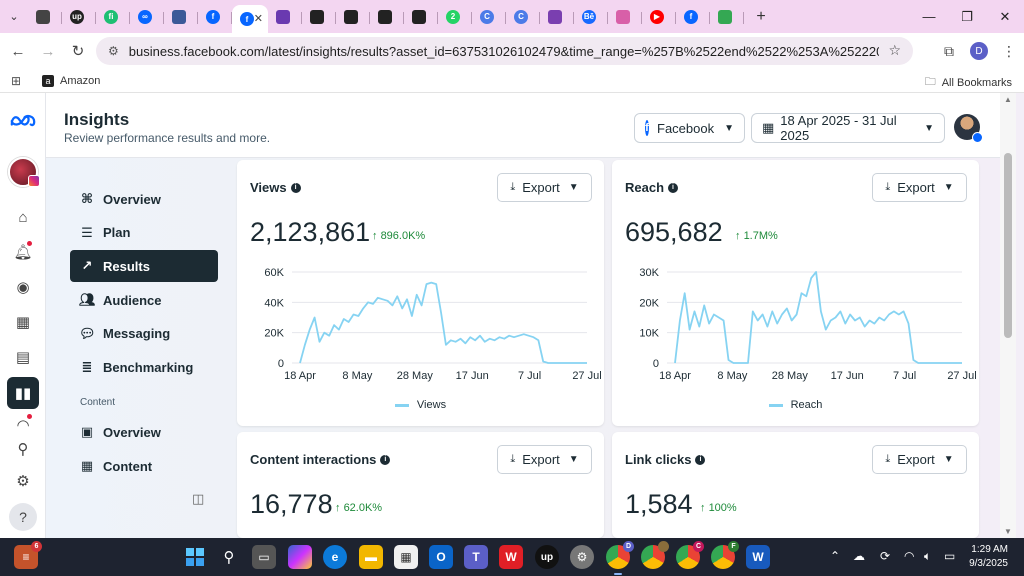  I want to click on store-icon: ▦, so click(406, 557).